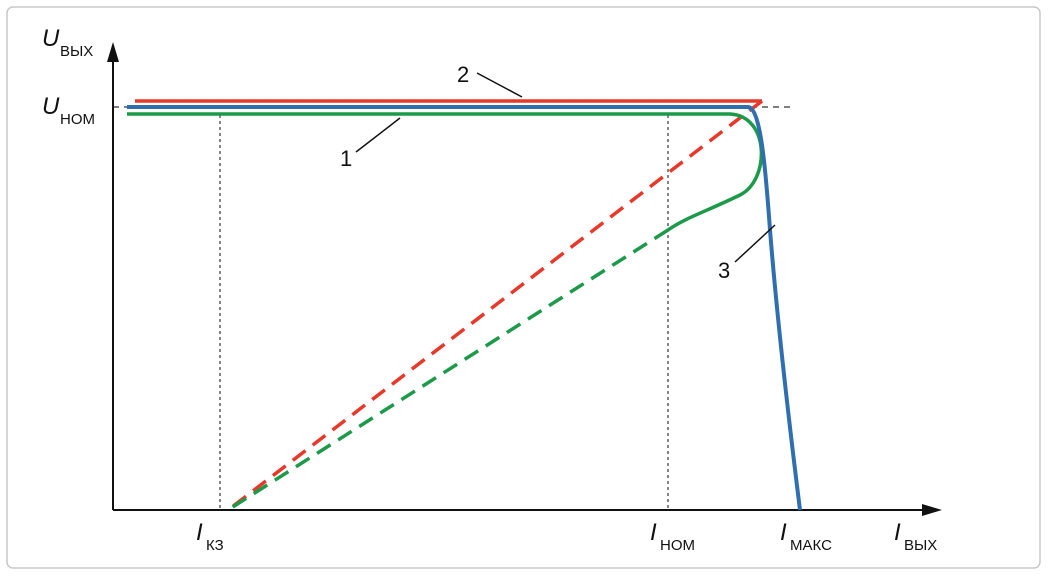 This screenshot has height=576, width=1048. What do you see at coordinates (77, 119) in the screenshot?
I see `u-nom-subscript: НОМ` at bounding box center [77, 119].